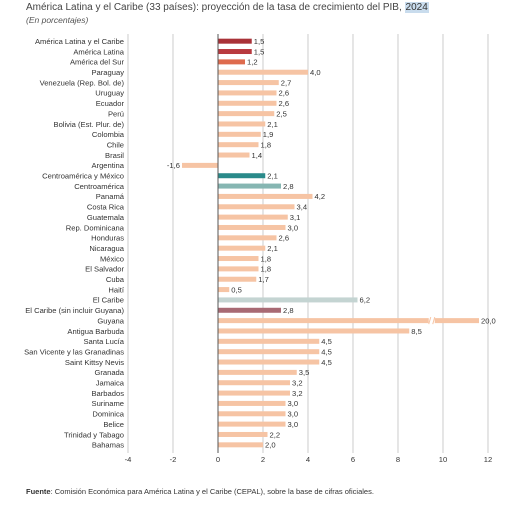  Describe the element at coordinates (110, 103) in the screenshot. I see `category-label: Ecuador` at that location.